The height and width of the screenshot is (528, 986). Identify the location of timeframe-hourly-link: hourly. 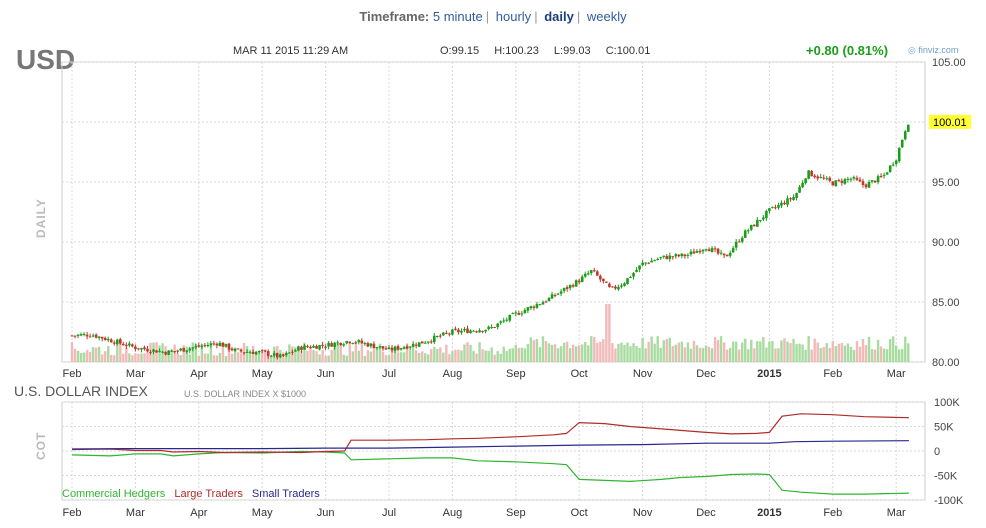
(513, 16).